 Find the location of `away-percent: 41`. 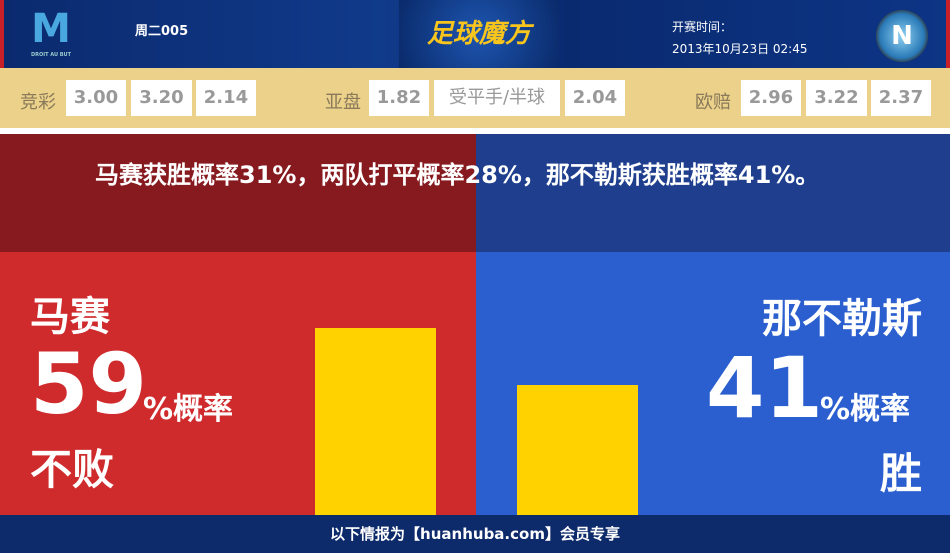

away-percent: 41 is located at coordinates (764, 388).